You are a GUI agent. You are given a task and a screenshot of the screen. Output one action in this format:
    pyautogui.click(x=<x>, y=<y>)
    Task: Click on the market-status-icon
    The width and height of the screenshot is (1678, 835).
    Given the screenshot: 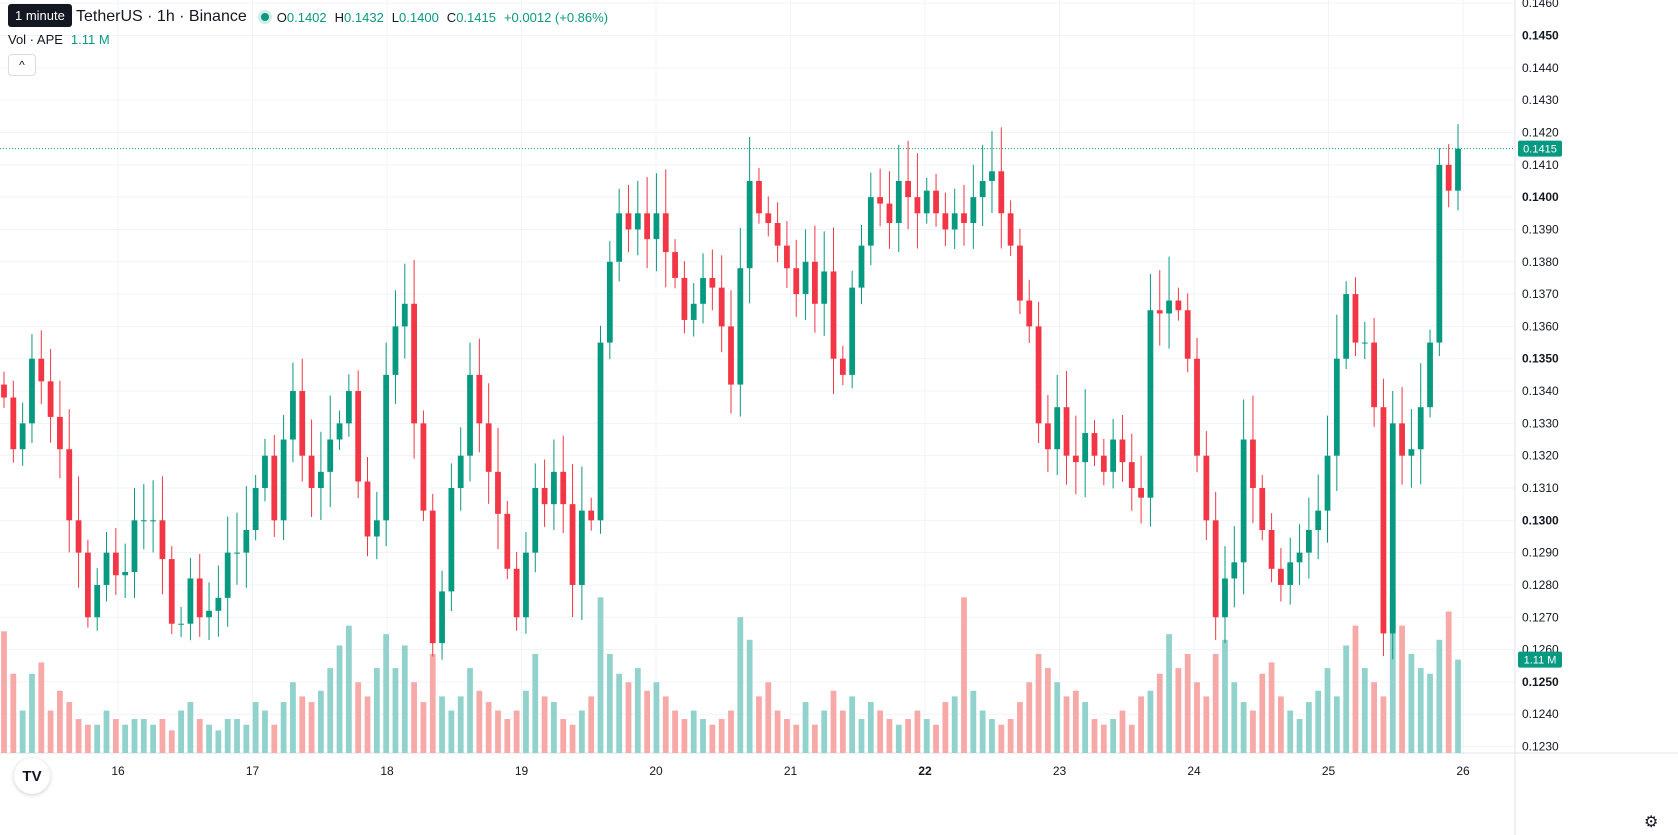 What is the action you would take?
    pyautogui.click(x=264, y=17)
    